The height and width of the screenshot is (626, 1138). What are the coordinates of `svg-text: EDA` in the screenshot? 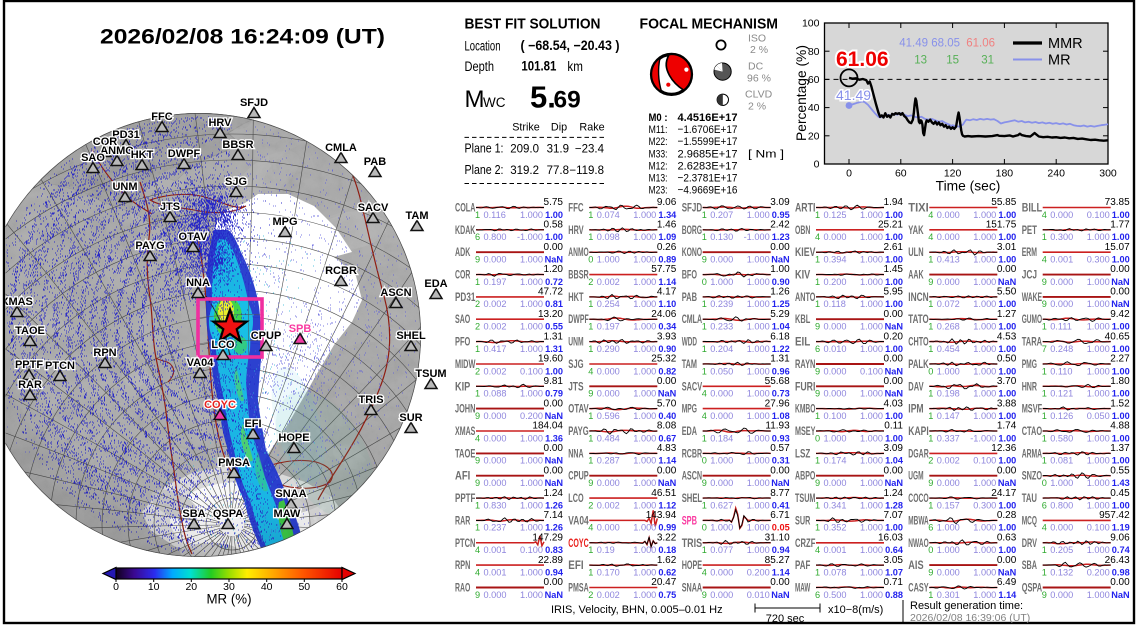 It's located at (689, 432).